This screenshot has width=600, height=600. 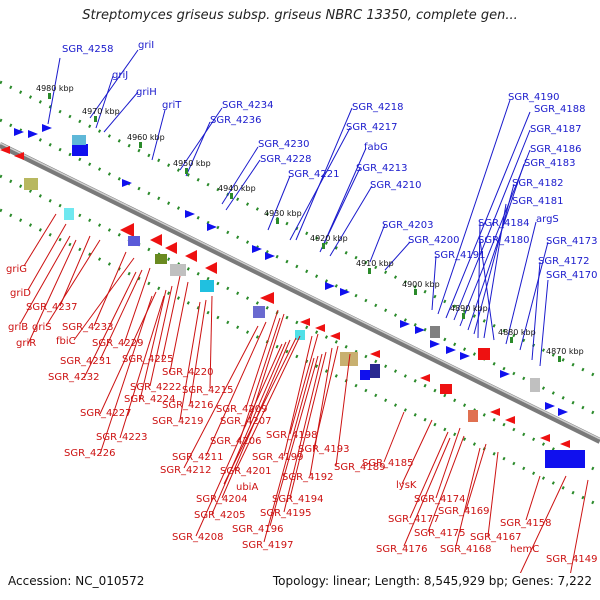 What do you see at coordinates (538, 201) in the screenshot?
I see `gene-label-top: SGR_4181` at bounding box center [538, 201].